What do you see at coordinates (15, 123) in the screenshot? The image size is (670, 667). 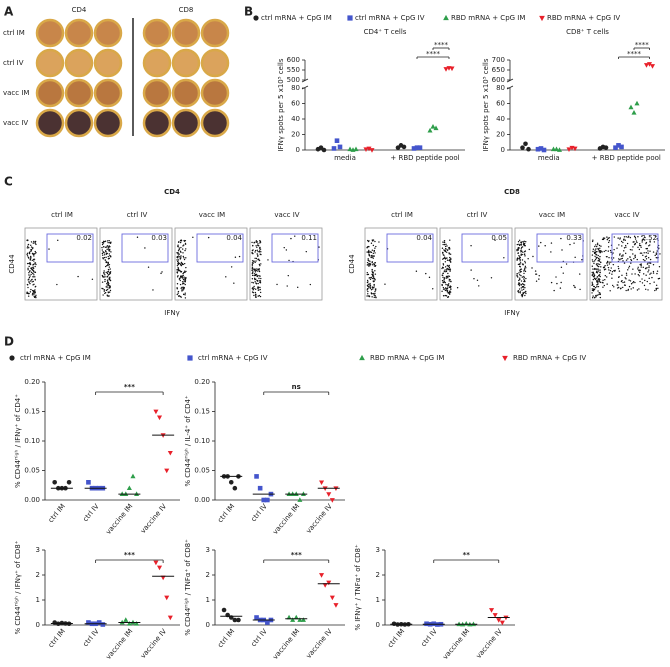 I see `row-label: vacc IV` at bounding box center [15, 123].